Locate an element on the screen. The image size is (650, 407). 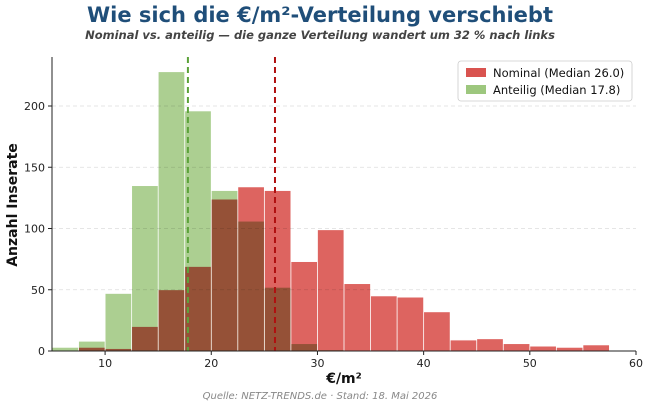
x-tick-label: 20 is located at coordinates (211, 363).